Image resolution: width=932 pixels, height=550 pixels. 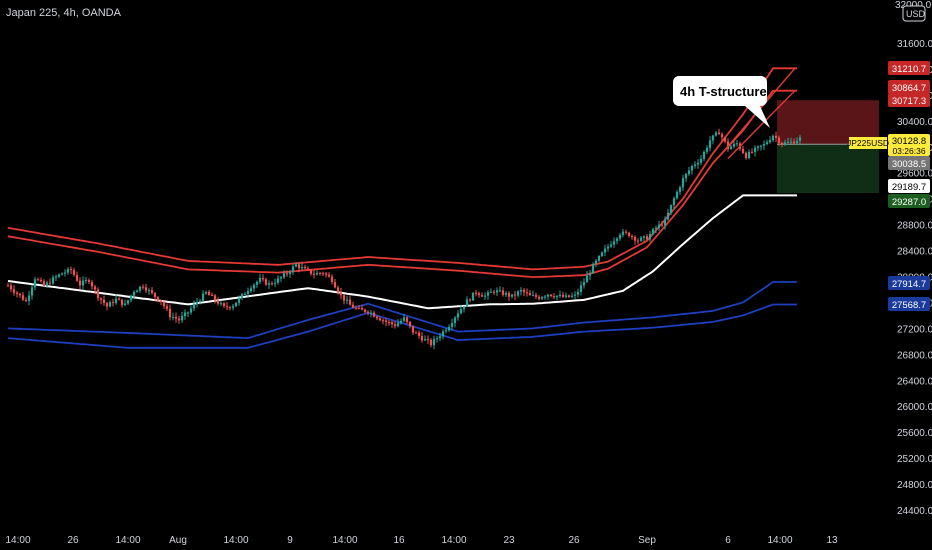 I want to click on ticker-tag, so click(x=868, y=143).